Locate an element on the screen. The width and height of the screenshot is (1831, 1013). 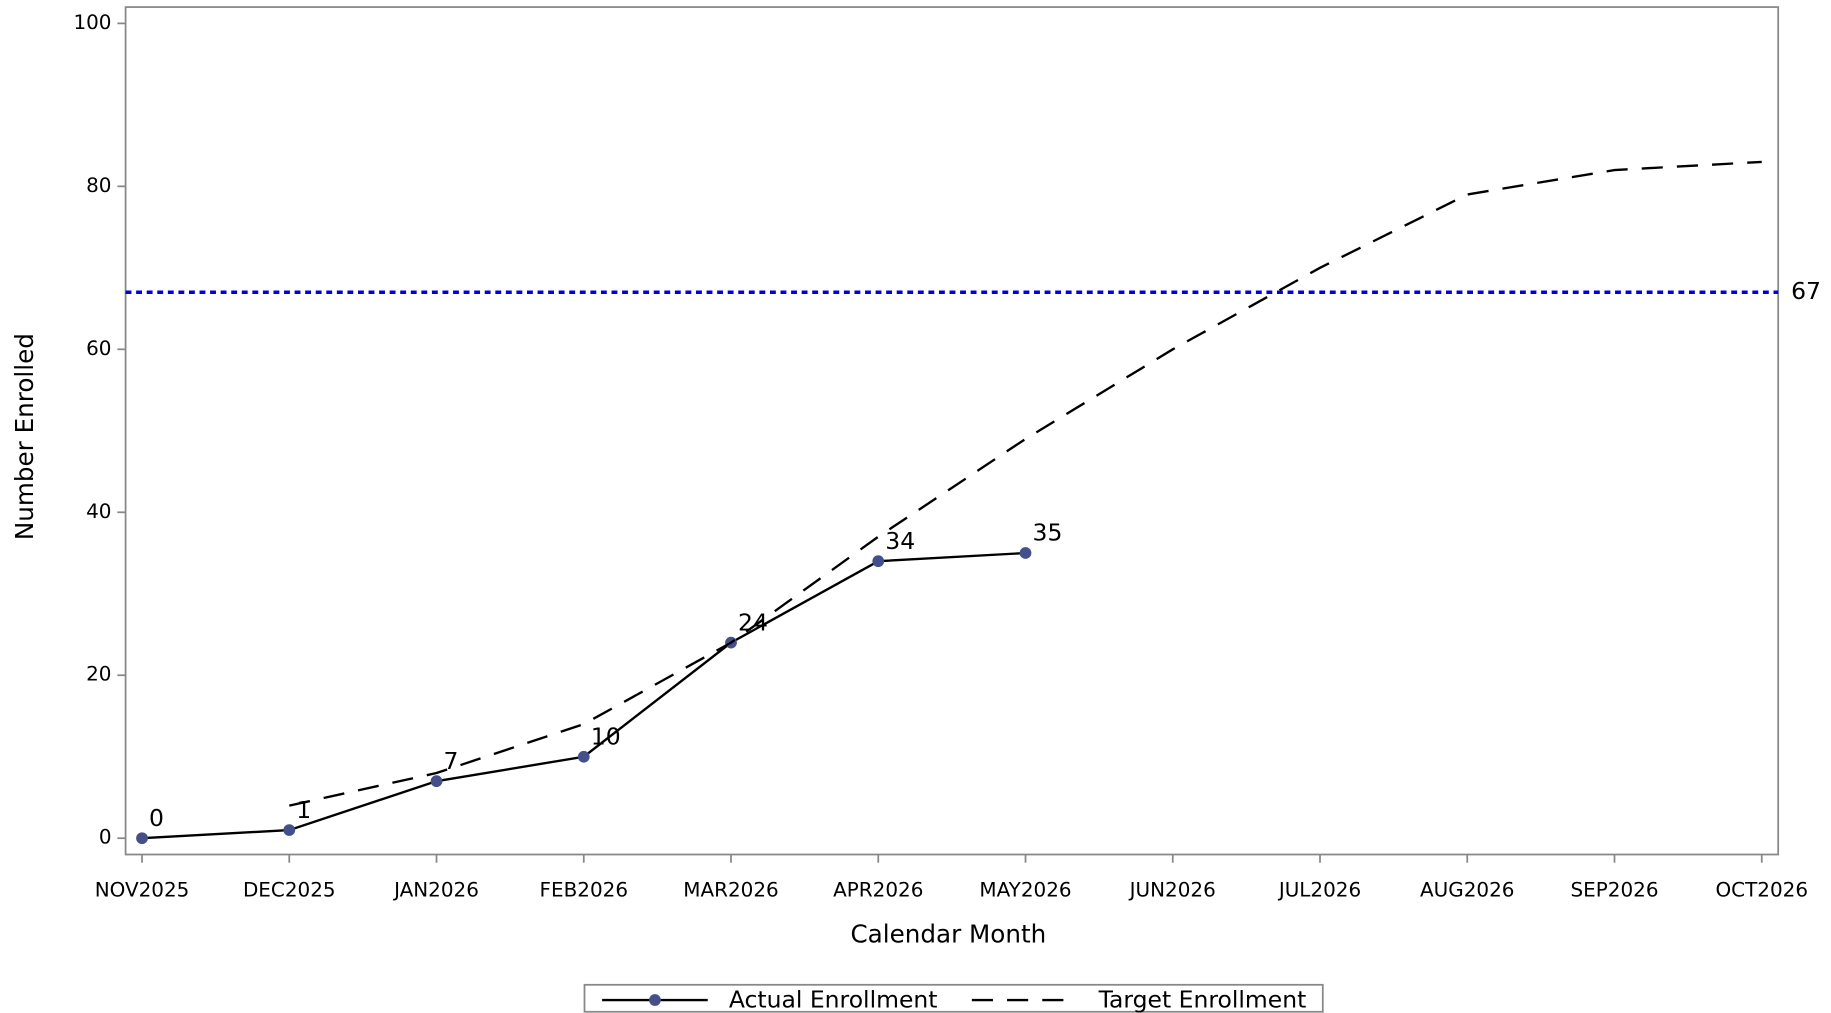
x-tick-label: FEB2026 is located at coordinates (584, 889).